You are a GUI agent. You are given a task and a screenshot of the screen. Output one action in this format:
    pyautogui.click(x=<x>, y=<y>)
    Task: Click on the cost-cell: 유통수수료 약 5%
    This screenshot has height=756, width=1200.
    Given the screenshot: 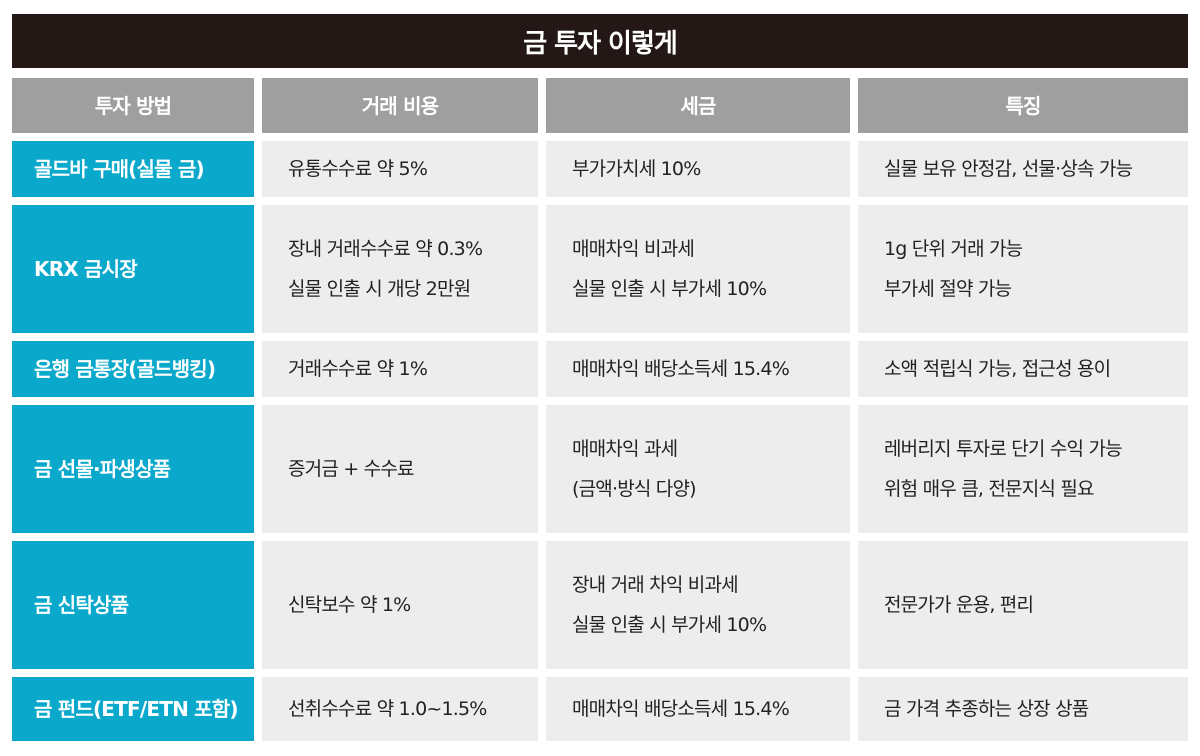 What is the action you would take?
    pyautogui.click(x=400, y=169)
    